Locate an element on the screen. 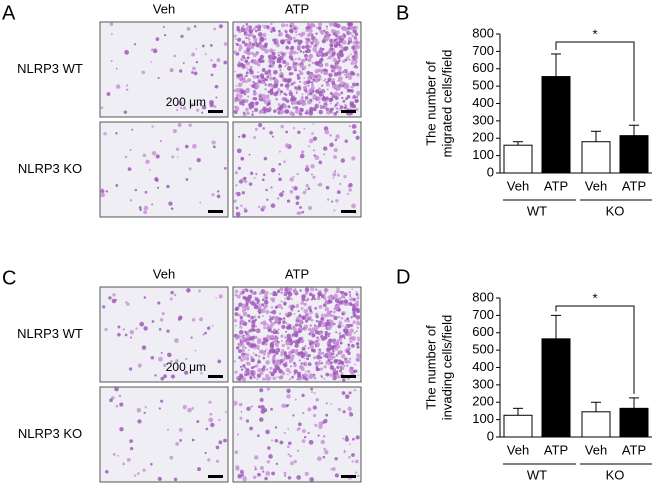 Image resolution: width=656 pixels, height=492 pixels. row-label: NLRP3 WT is located at coordinates (50, 68).